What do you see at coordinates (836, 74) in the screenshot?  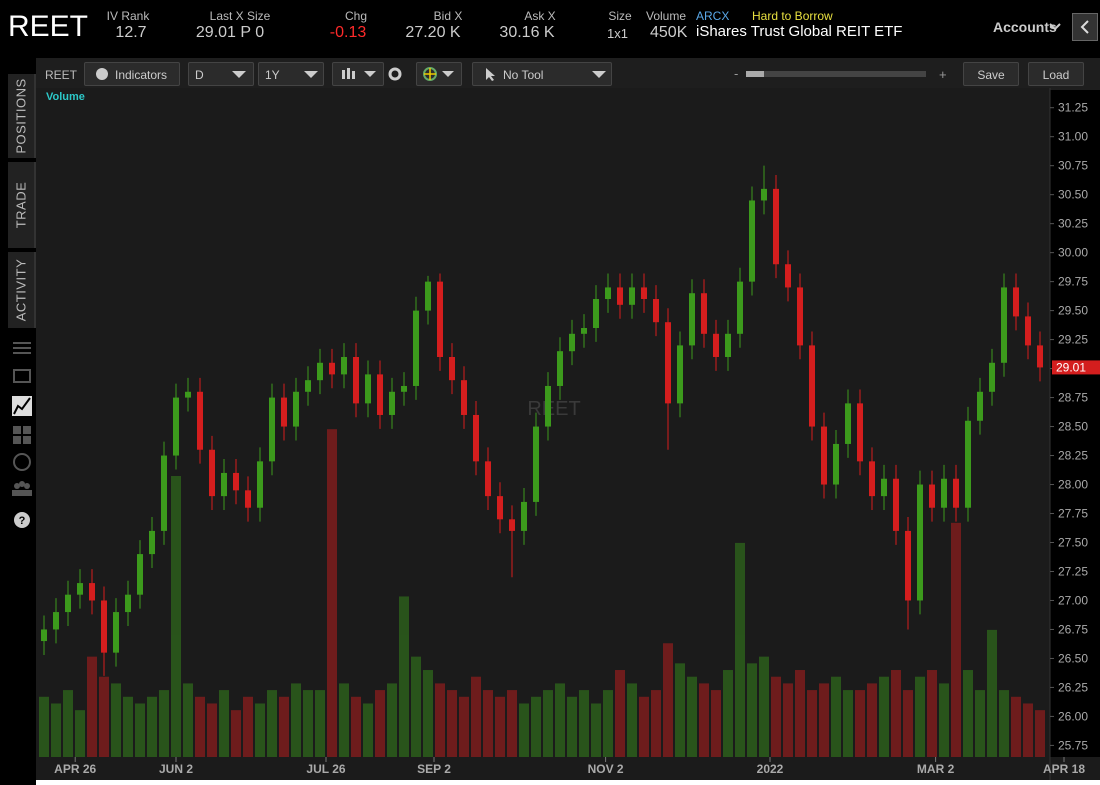 I see `zoom-slider` at bounding box center [836, 74].